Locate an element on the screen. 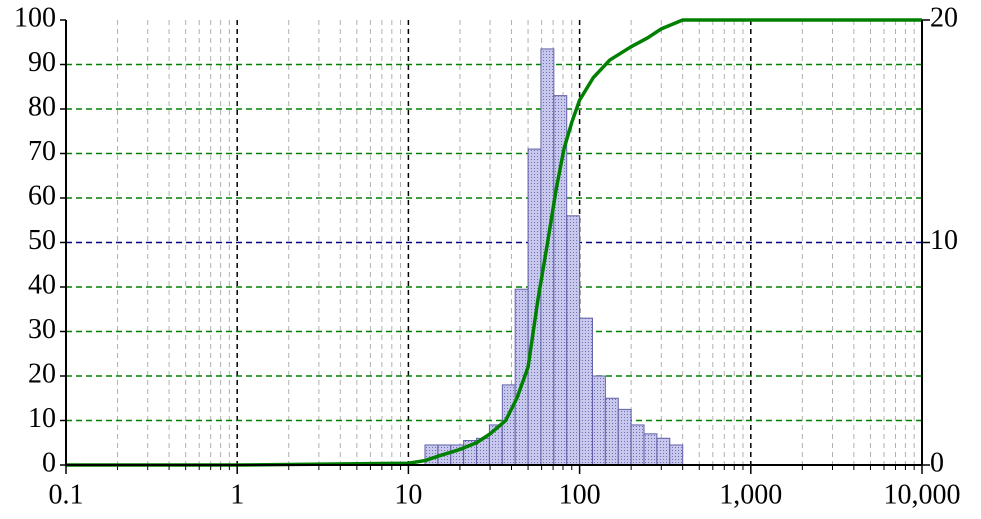  x-tick-label: 0.1 is located at coordinates (66, 494).